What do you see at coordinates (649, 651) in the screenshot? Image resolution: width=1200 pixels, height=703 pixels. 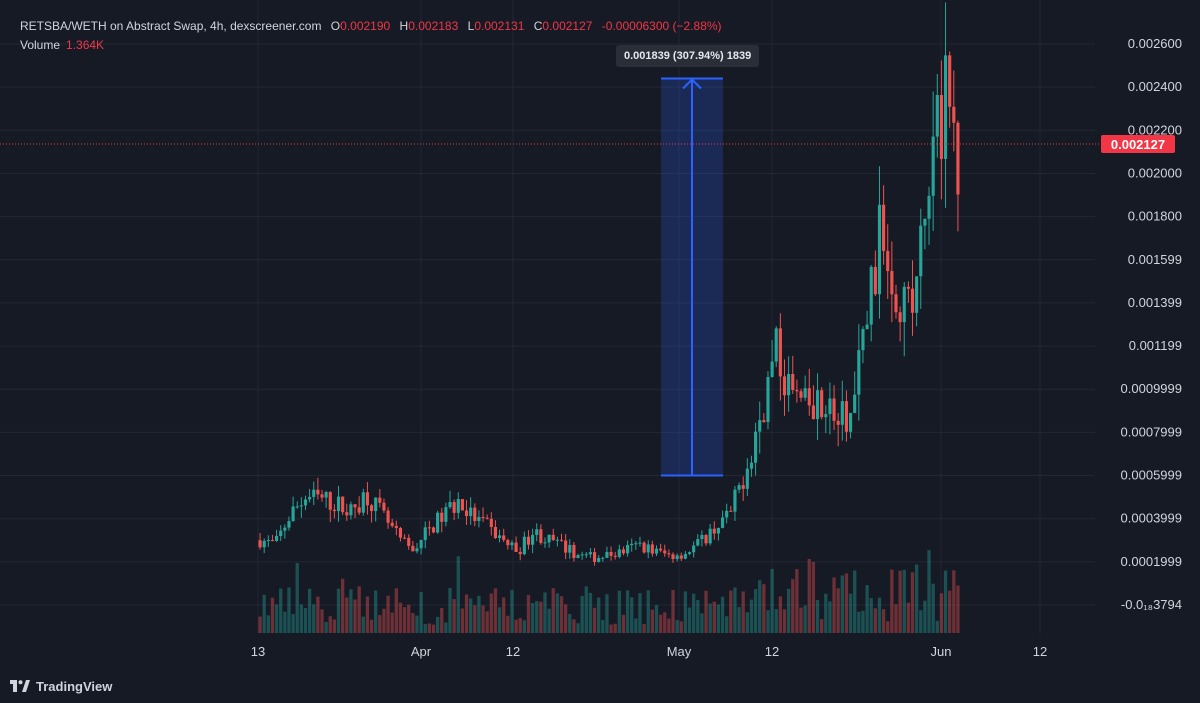 I see `time-axis: 13 Apr 12 May 12 Jun 12` at bounding box center [649, 651].